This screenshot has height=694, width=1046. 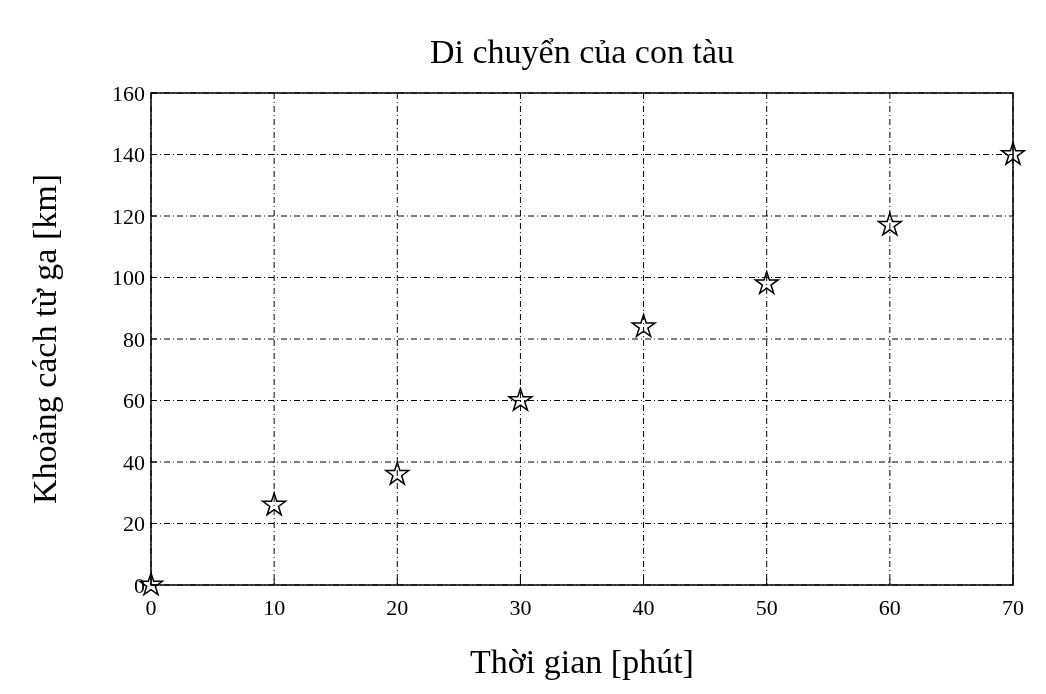 I want to click on x-tick-label: 50, so click(x=766, y=607).